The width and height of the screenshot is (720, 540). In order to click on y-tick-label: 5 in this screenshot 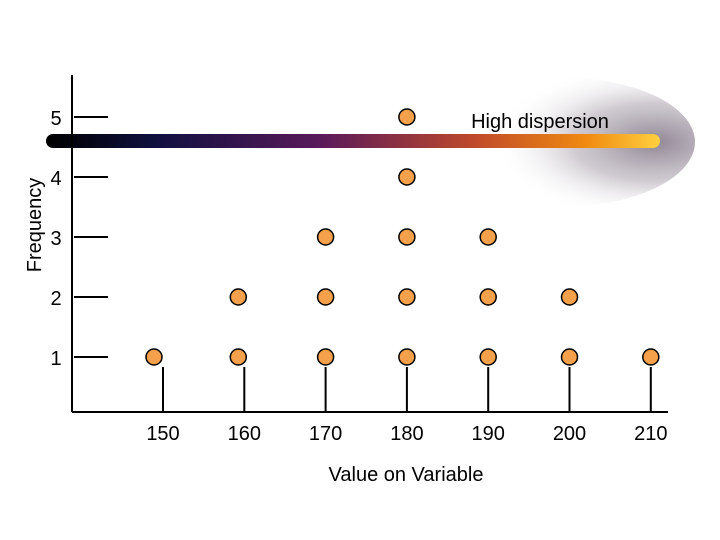, I will do `click(55, 119)`.